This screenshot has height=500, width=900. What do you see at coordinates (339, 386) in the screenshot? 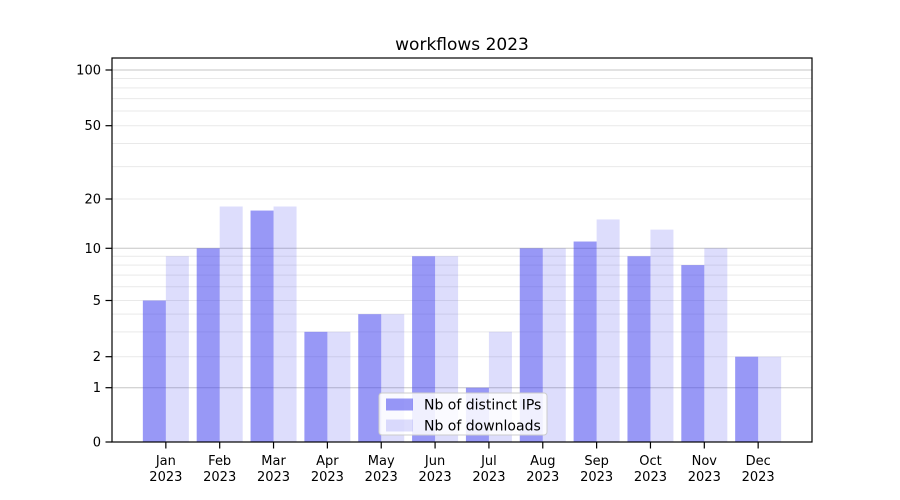
I see `bar-downloads-apr` at bounding box center [339, 386].